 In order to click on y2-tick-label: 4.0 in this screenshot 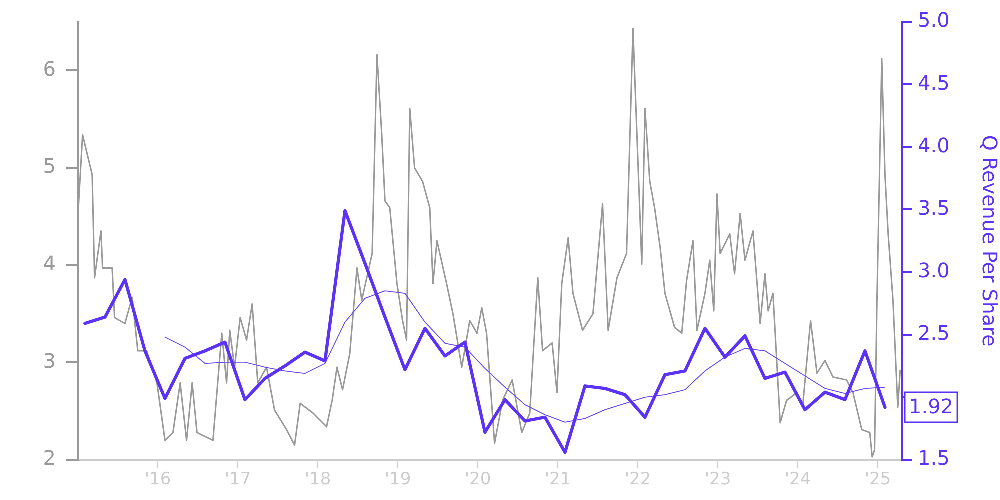, I will do `click(934, 145)`.